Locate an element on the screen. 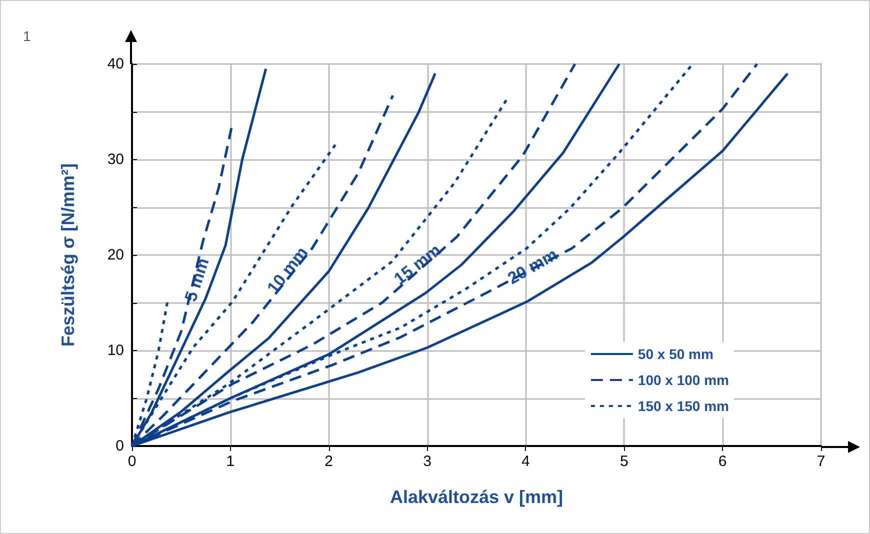  x-axis-title: Alakváltozás v [mm] is located at coordinates (477, 497).